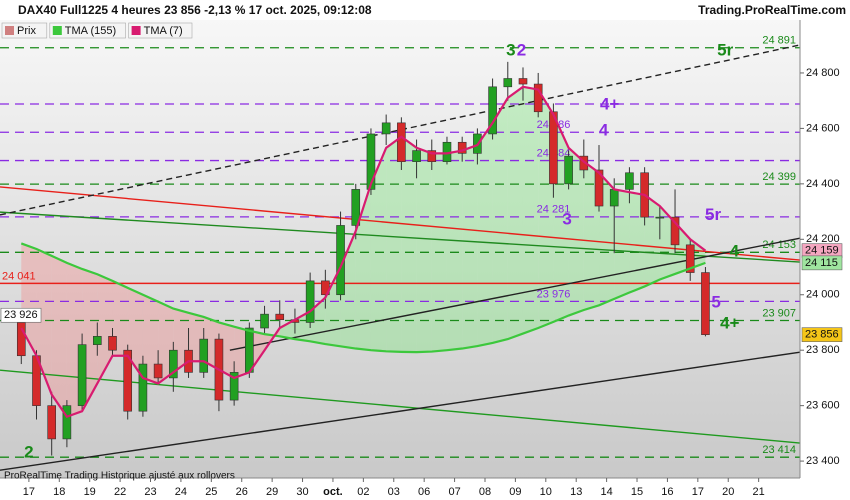 The height and width of the screenshot is (500, 850). What do you see at coordinates (667, 492) in the screenshot?
I see `x-tick-label: 16` at bounding box center [667, 492].